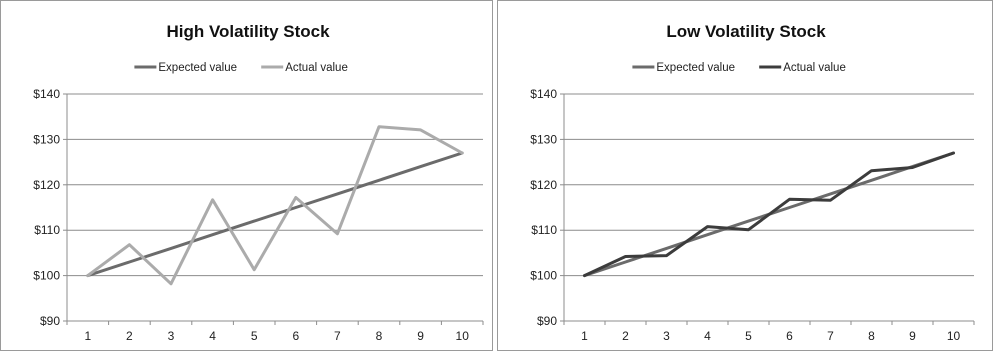  What do you see at coordinates (769, 214) in the screenshot?
I see `series-line-actual` at bounding box center [769, 214].